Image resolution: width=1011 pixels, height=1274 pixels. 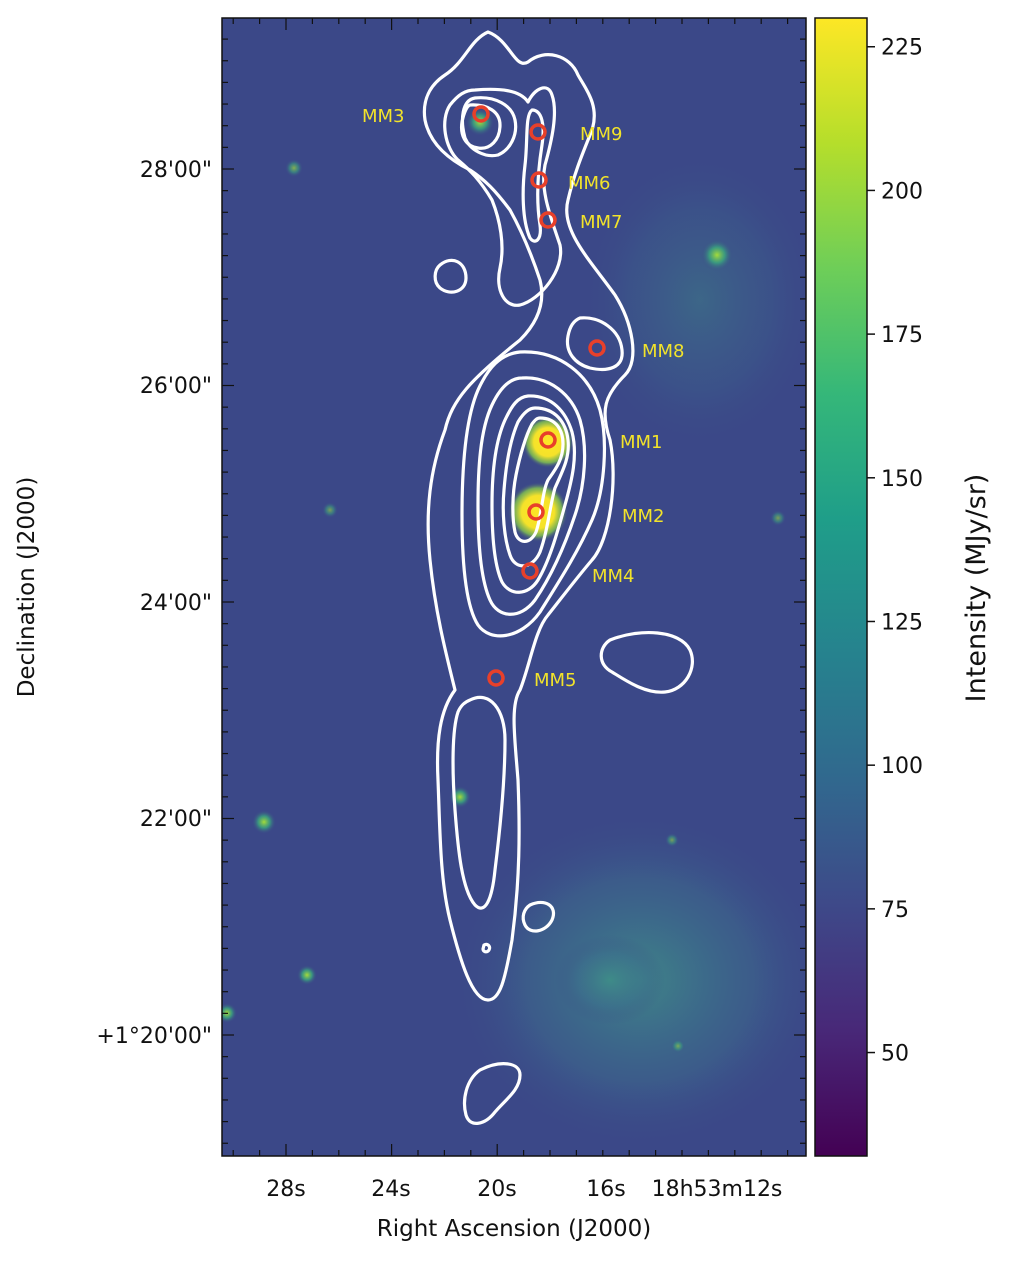 I want to click on x-tick-label: 28s, so click(x=285, y=1189).